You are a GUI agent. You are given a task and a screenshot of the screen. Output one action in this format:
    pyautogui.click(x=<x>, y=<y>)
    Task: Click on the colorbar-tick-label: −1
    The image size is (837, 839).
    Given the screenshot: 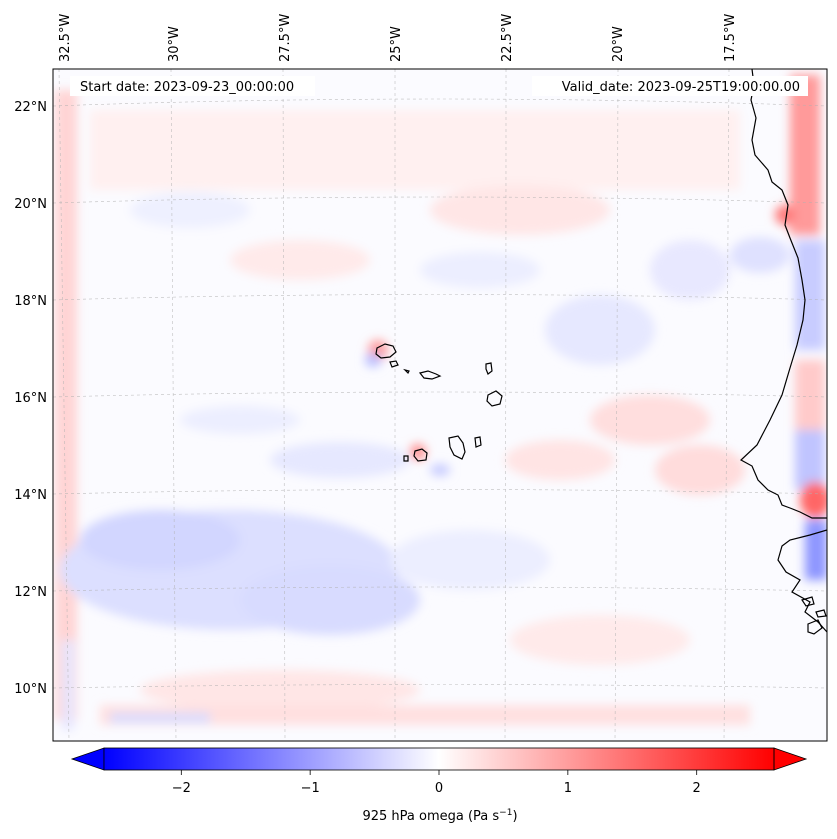 What is the action you would take?
    pyautogui.click(x=310, y=788)
    